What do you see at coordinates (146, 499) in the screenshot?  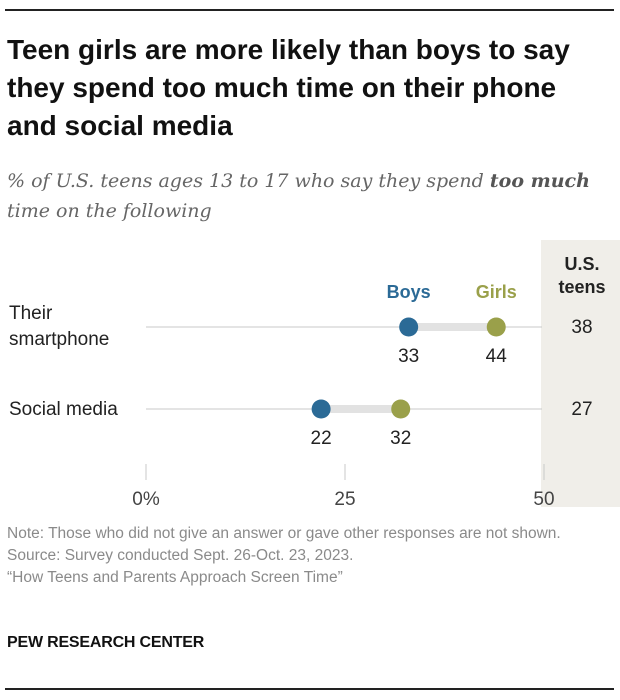 I see `x-axis-tick-label: 0%` at bounding box center [146, 499].